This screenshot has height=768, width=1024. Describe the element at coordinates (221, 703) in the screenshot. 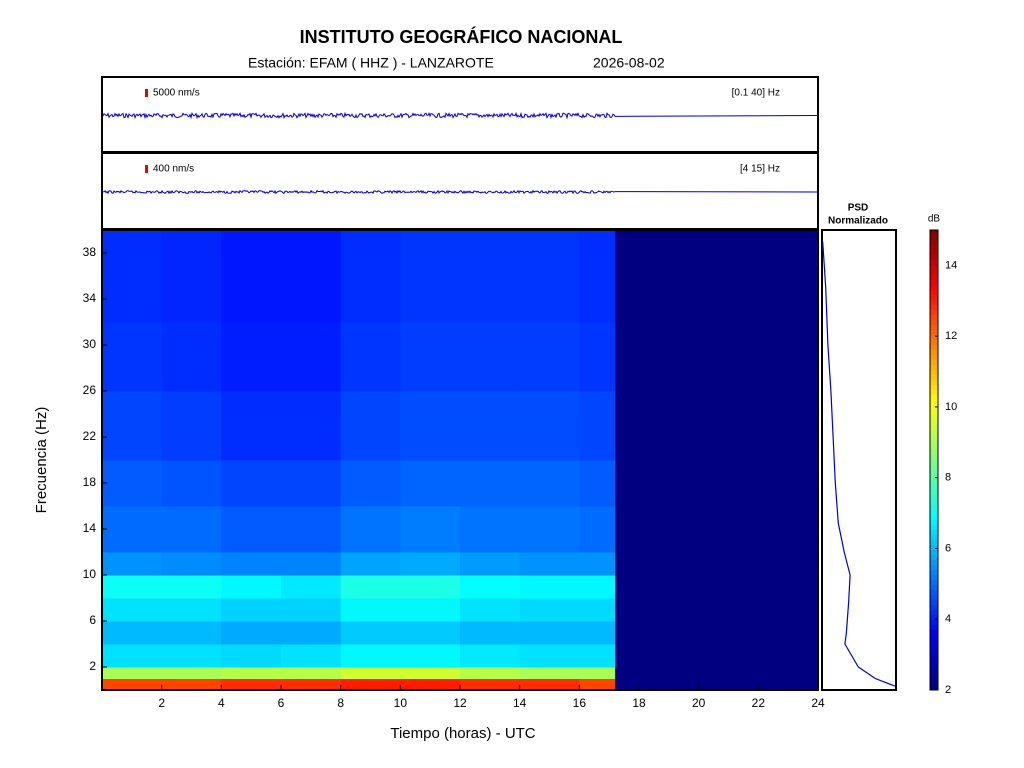

I see `x-tick-label: 4` at that location.